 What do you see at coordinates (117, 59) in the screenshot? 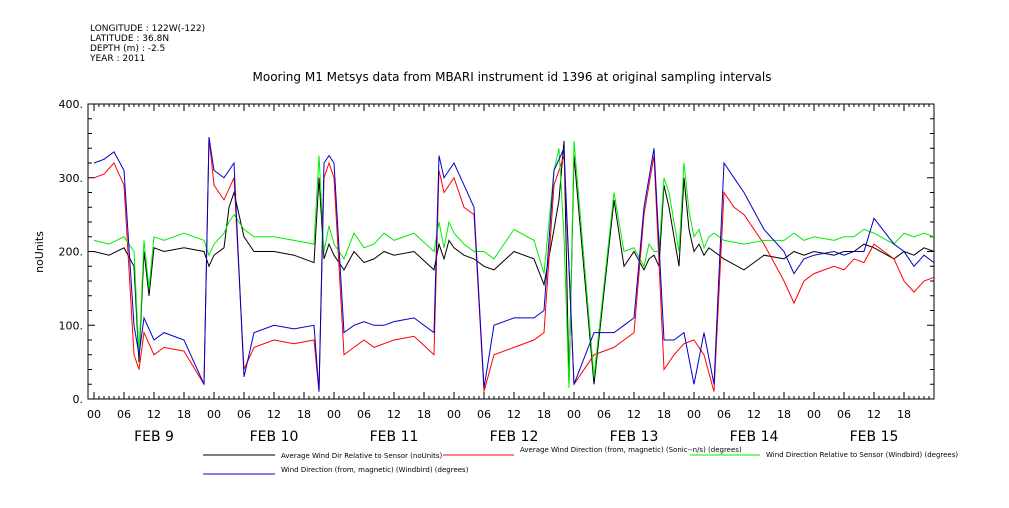
I see `meta-year: YEAR : 2011` at bounding box center [117, 59].